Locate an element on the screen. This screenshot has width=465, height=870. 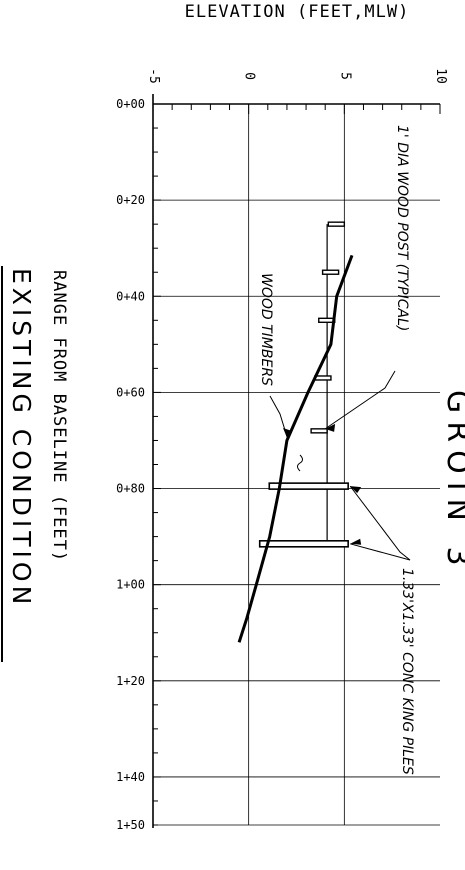
elev-label-3: 10 is located at coordinates (440, 76).